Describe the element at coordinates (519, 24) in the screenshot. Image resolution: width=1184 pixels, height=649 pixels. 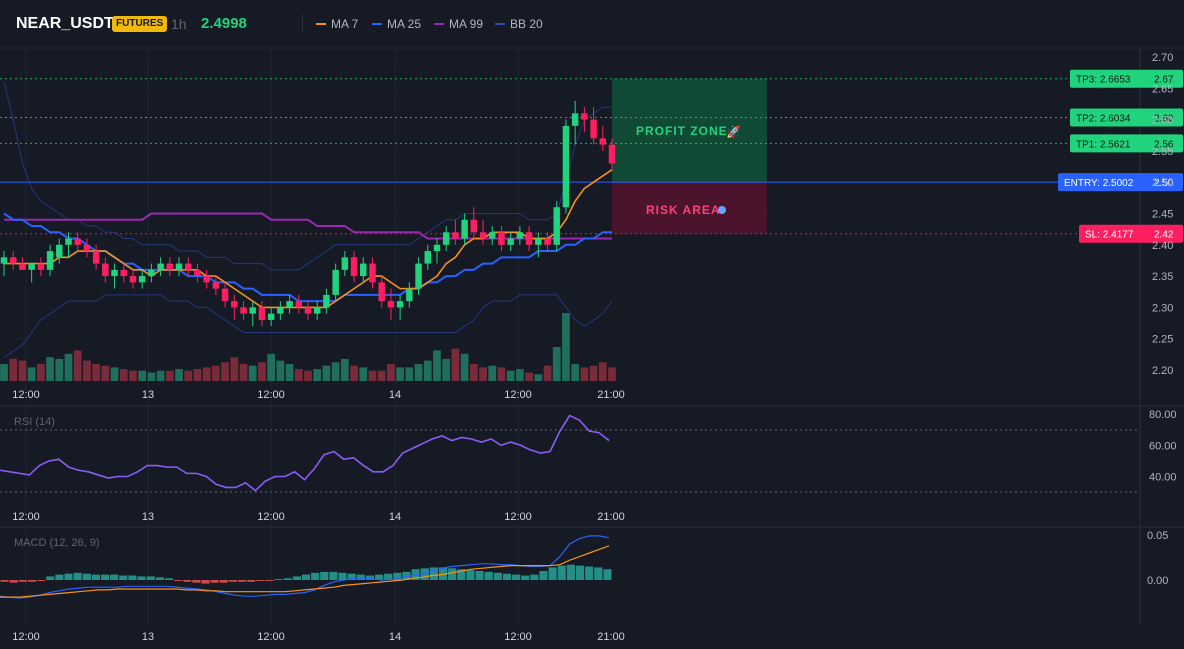
I see `legend-bb20: BB 20` at that location.